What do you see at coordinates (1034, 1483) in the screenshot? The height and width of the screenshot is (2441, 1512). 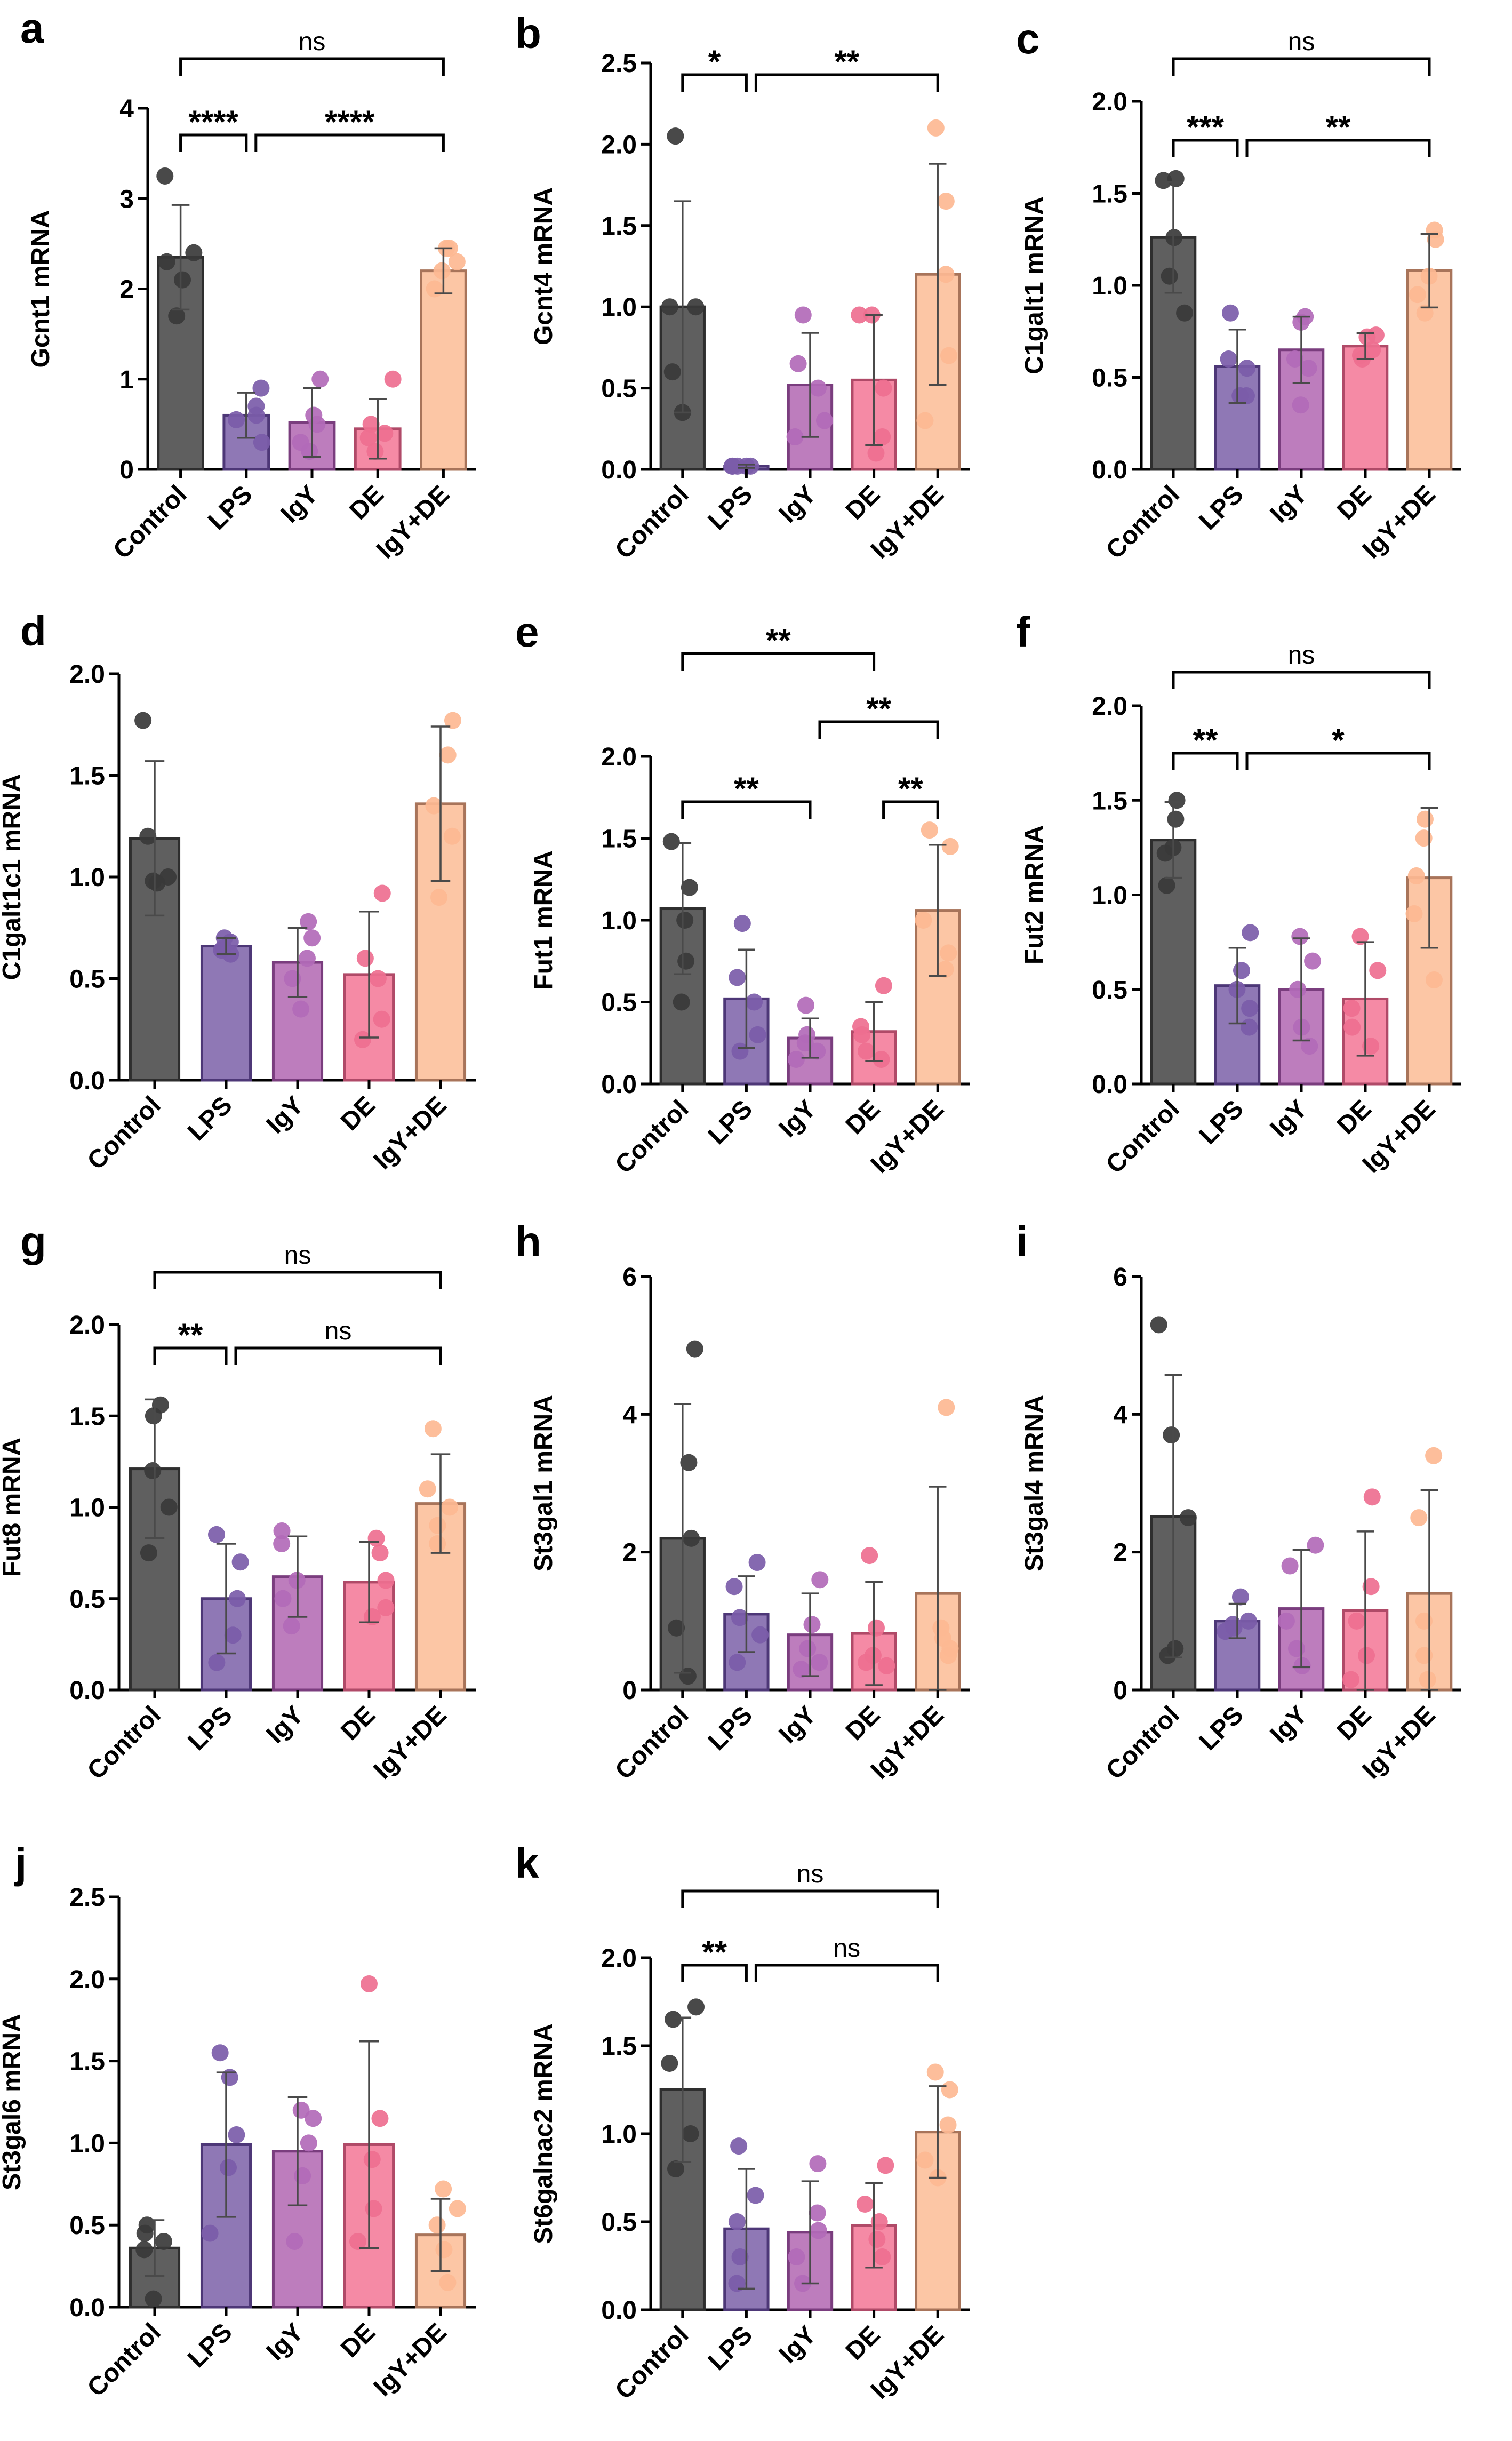 I see `y-axis-label: St3gal4 mRNA` at bounding box center [1034, 1483].